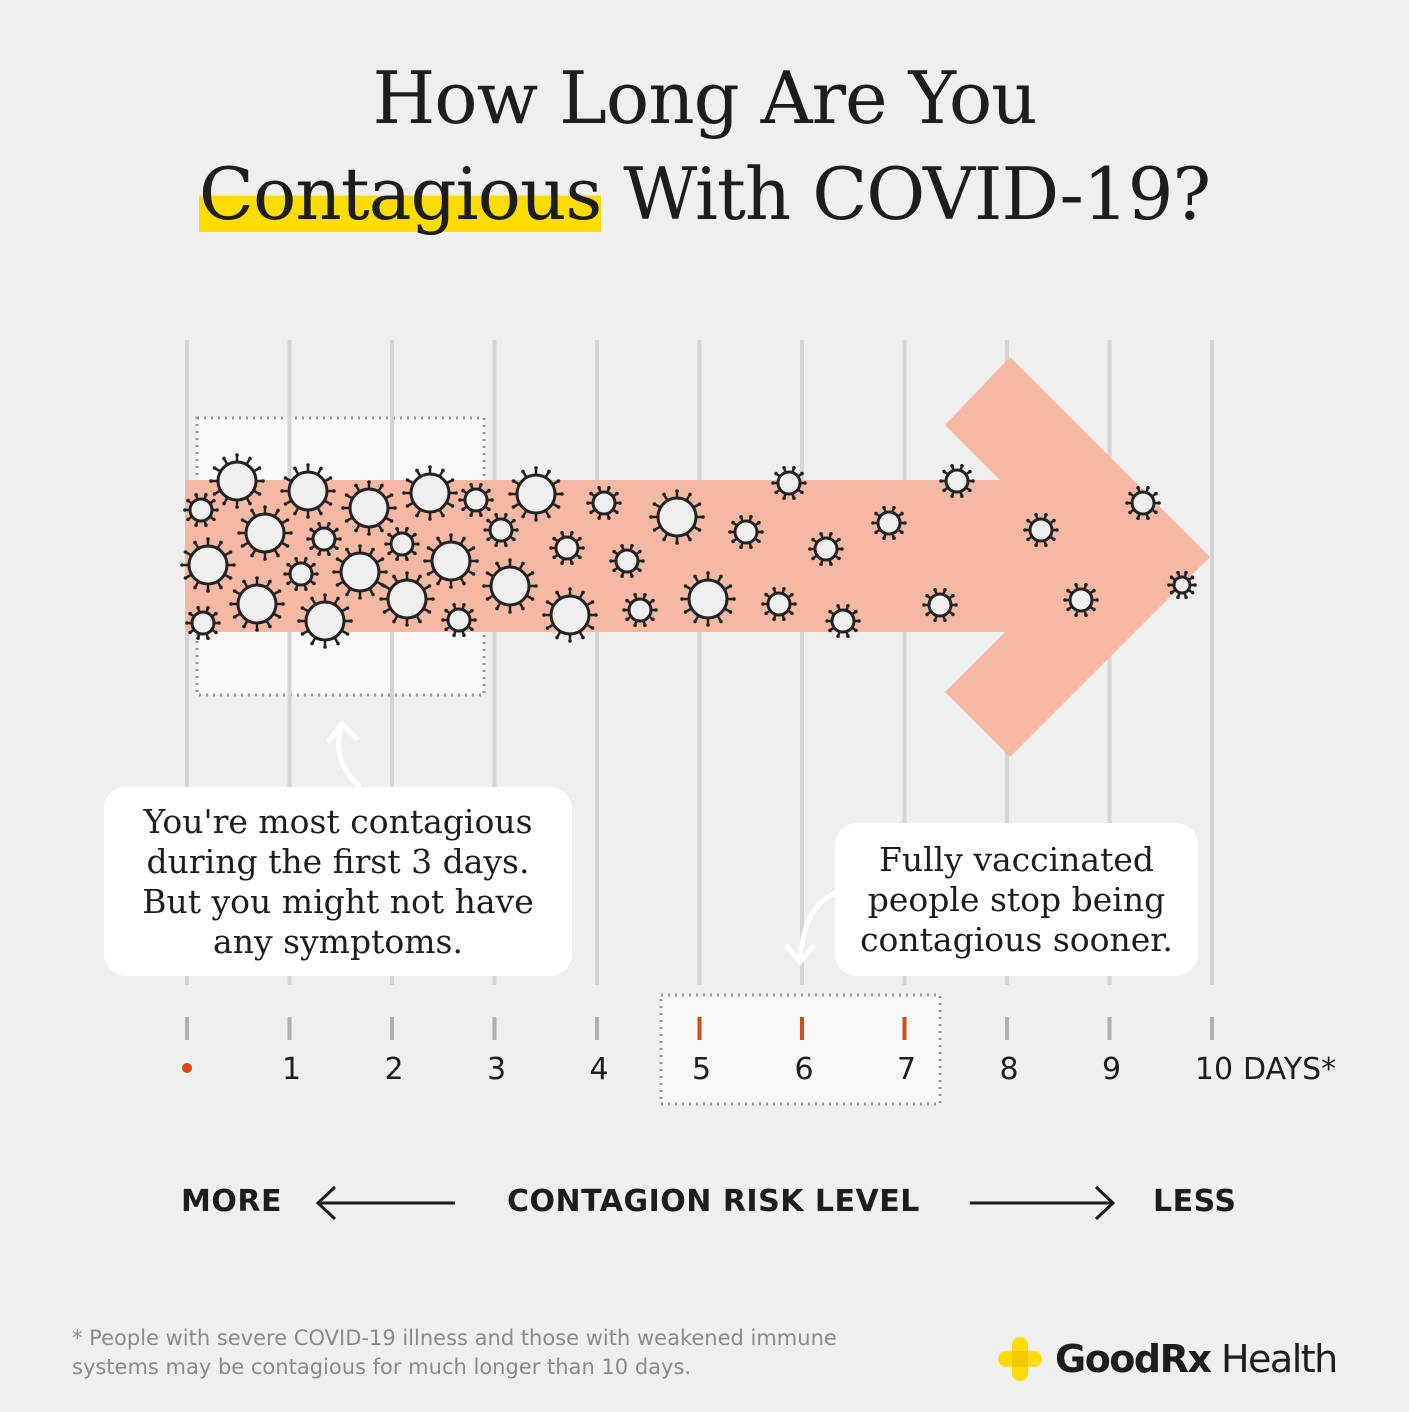  Describe the element at coordinates (1043, 1203) in the screenshot. I see `arrow-right-icon` at that location.